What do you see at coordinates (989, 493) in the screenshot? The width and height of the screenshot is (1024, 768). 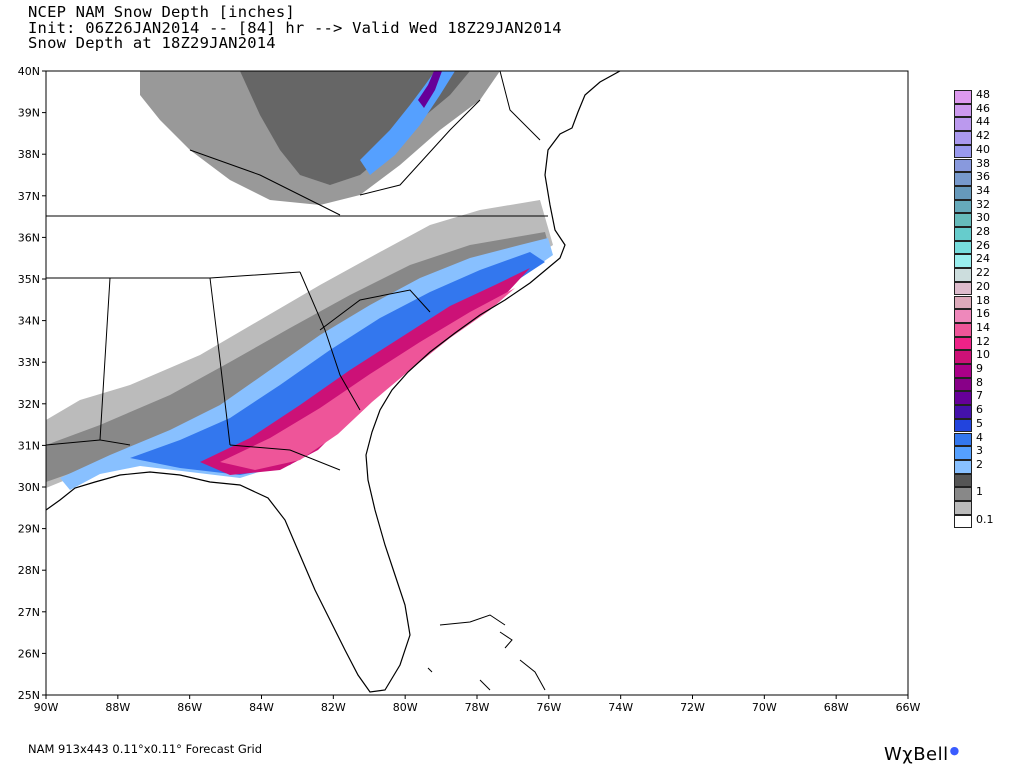 I see `legend-item: 1` at bounding box center [989, 493].